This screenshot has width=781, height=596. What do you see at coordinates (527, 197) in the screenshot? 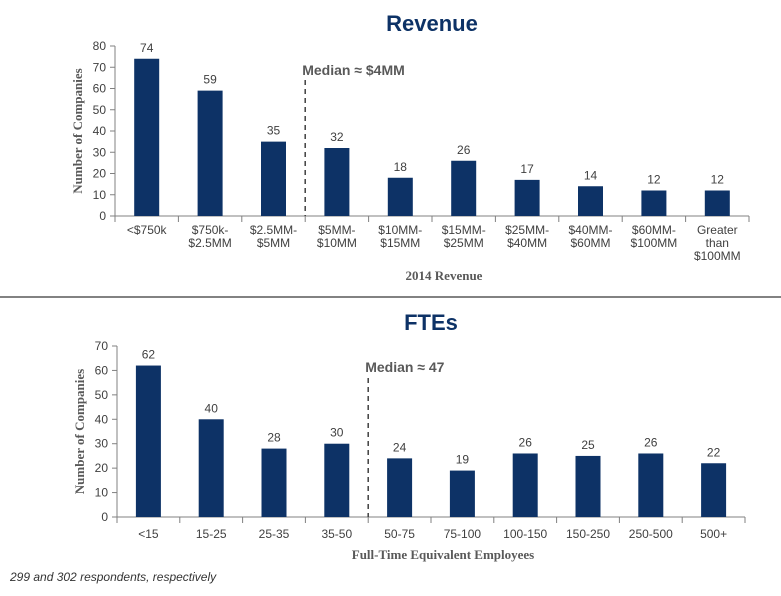
I see `revenue-bar-25mm-40mm` at bounding box center [527, 197].